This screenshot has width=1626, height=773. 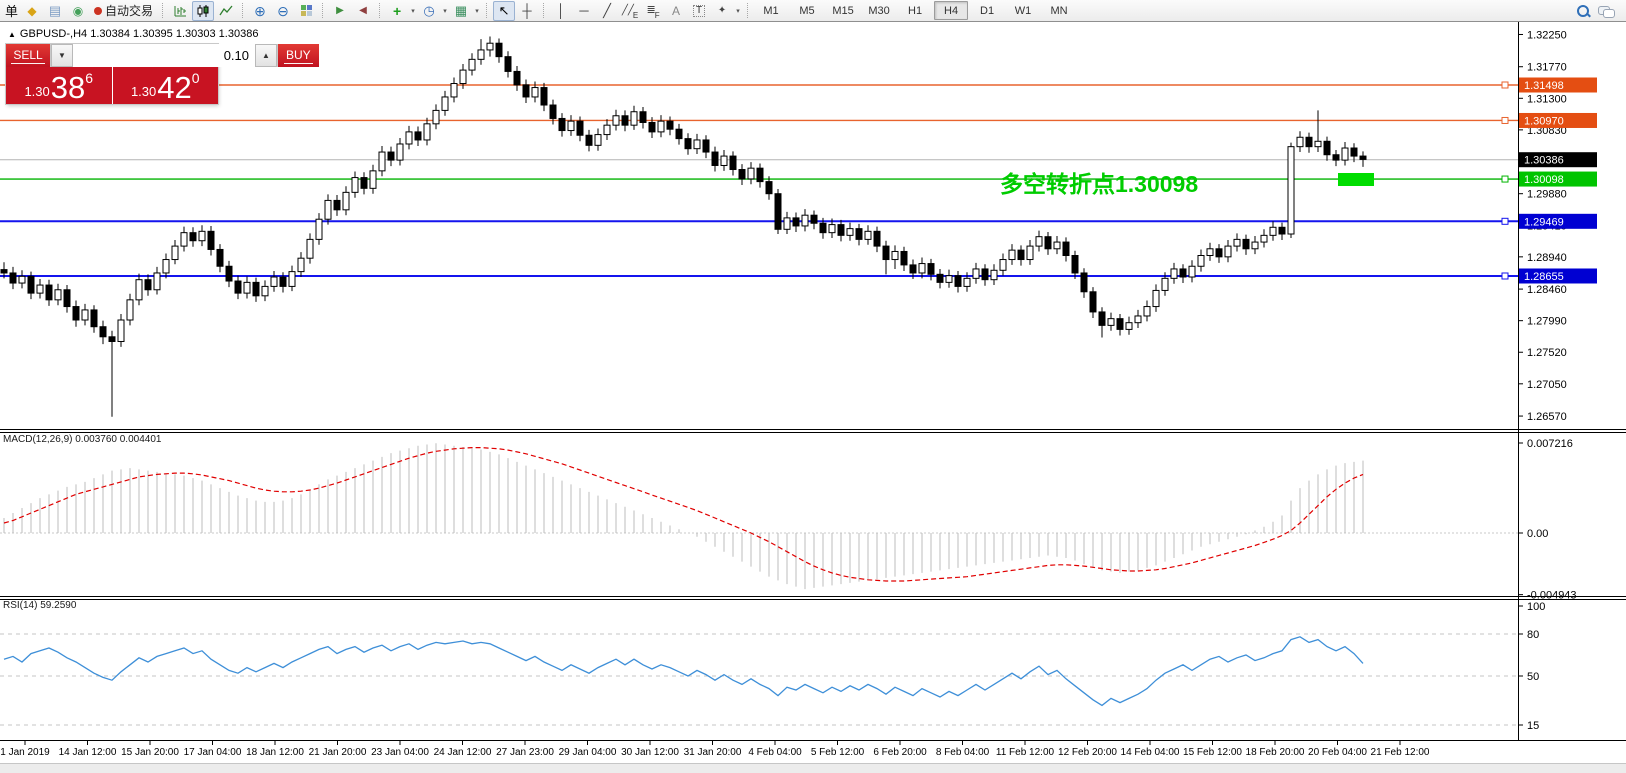 I want to click on price-badge-label: 1.30098, so click(x=1544, y=180).